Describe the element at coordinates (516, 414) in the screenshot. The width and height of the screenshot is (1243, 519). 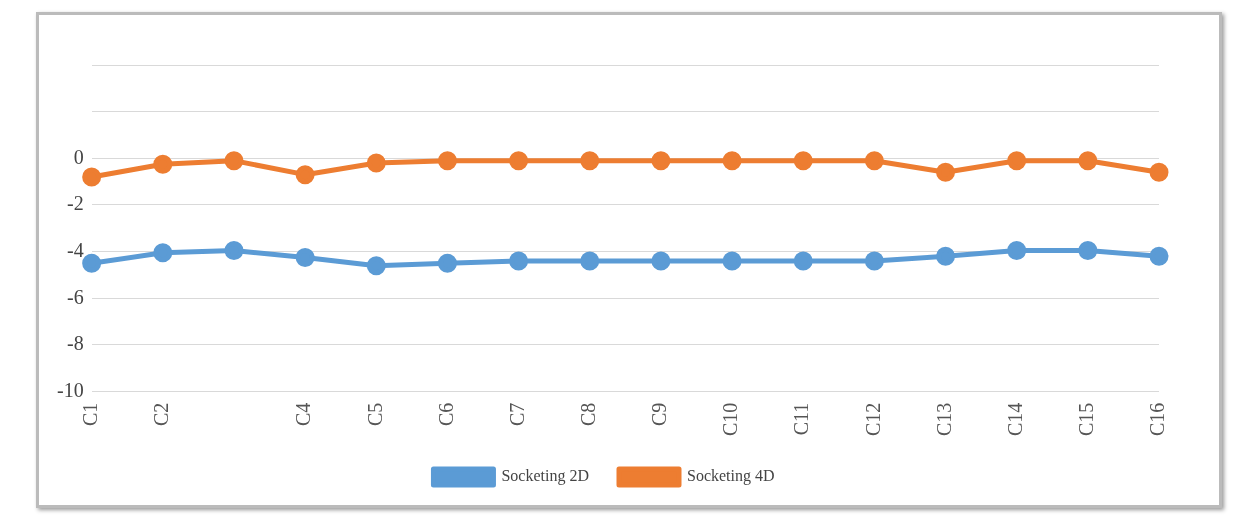
I see `x-tick-label: C7` at that location.